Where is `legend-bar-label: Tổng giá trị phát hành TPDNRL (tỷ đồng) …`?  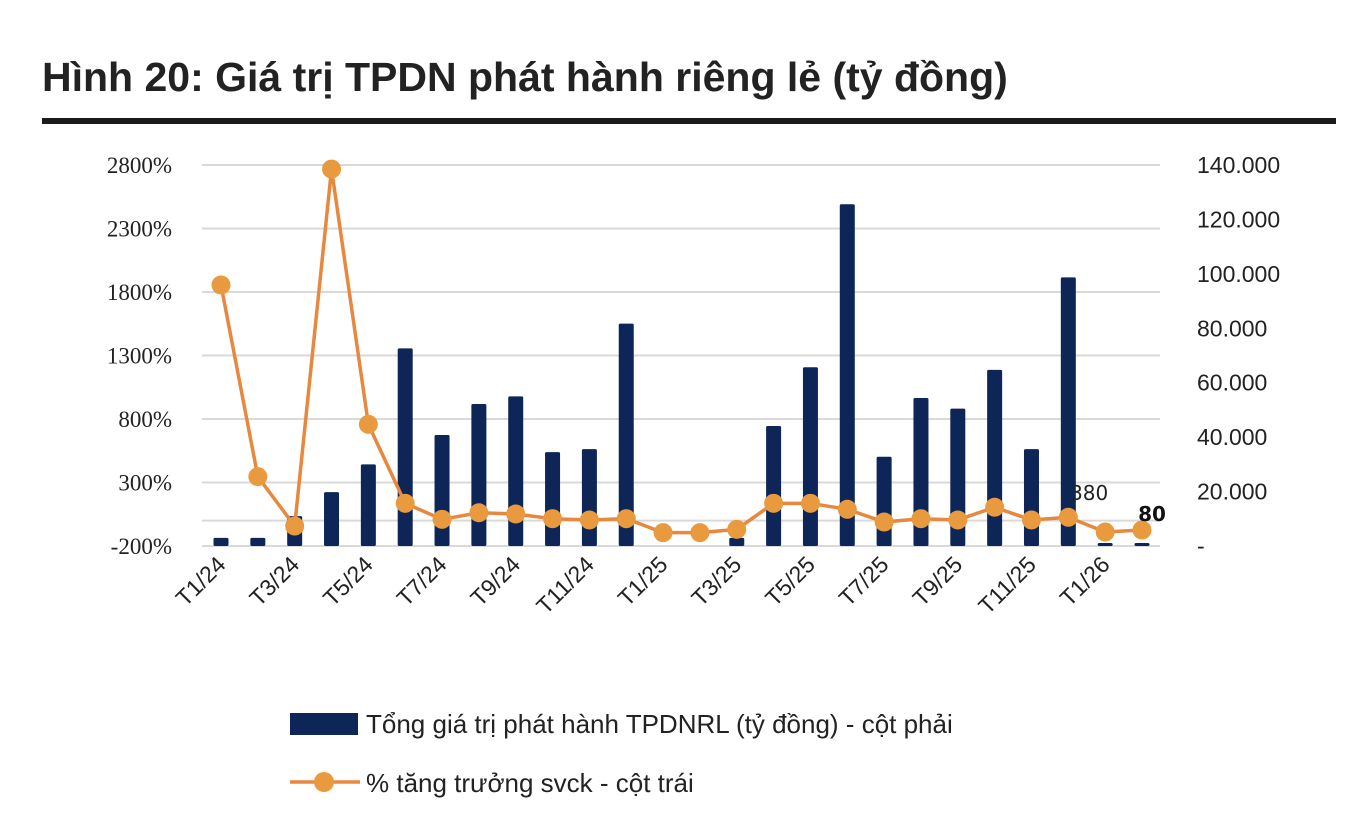
legend-bar-label: Tổng giá trị phát hành TPDNRL (tỷ đồng) … is located at coordinates (659, 724).